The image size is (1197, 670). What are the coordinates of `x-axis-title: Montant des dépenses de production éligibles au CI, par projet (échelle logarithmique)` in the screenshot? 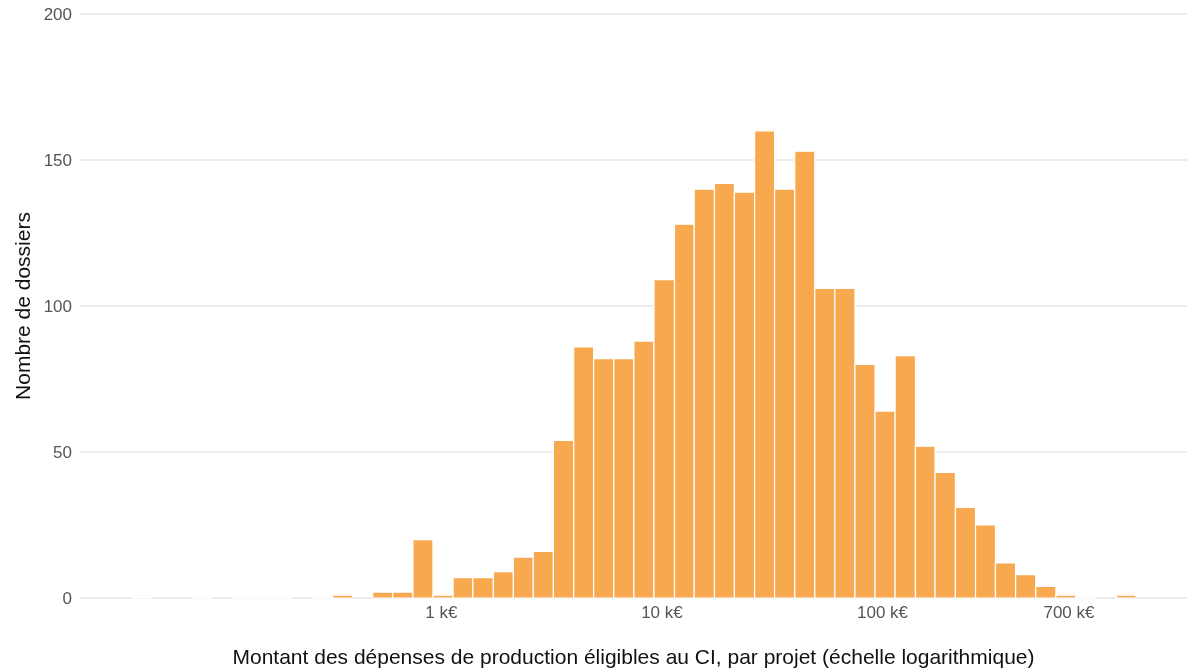 It's located at (633, 656).